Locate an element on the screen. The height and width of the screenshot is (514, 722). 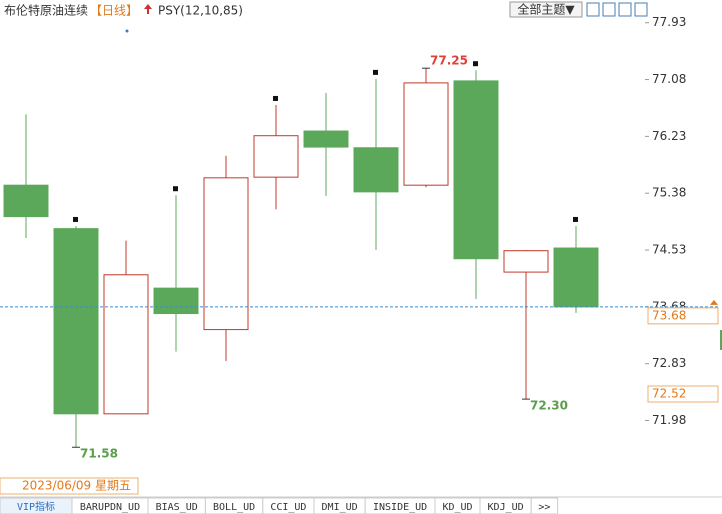
tab: BARUPDN_UD is located at coordinates (110, 507).